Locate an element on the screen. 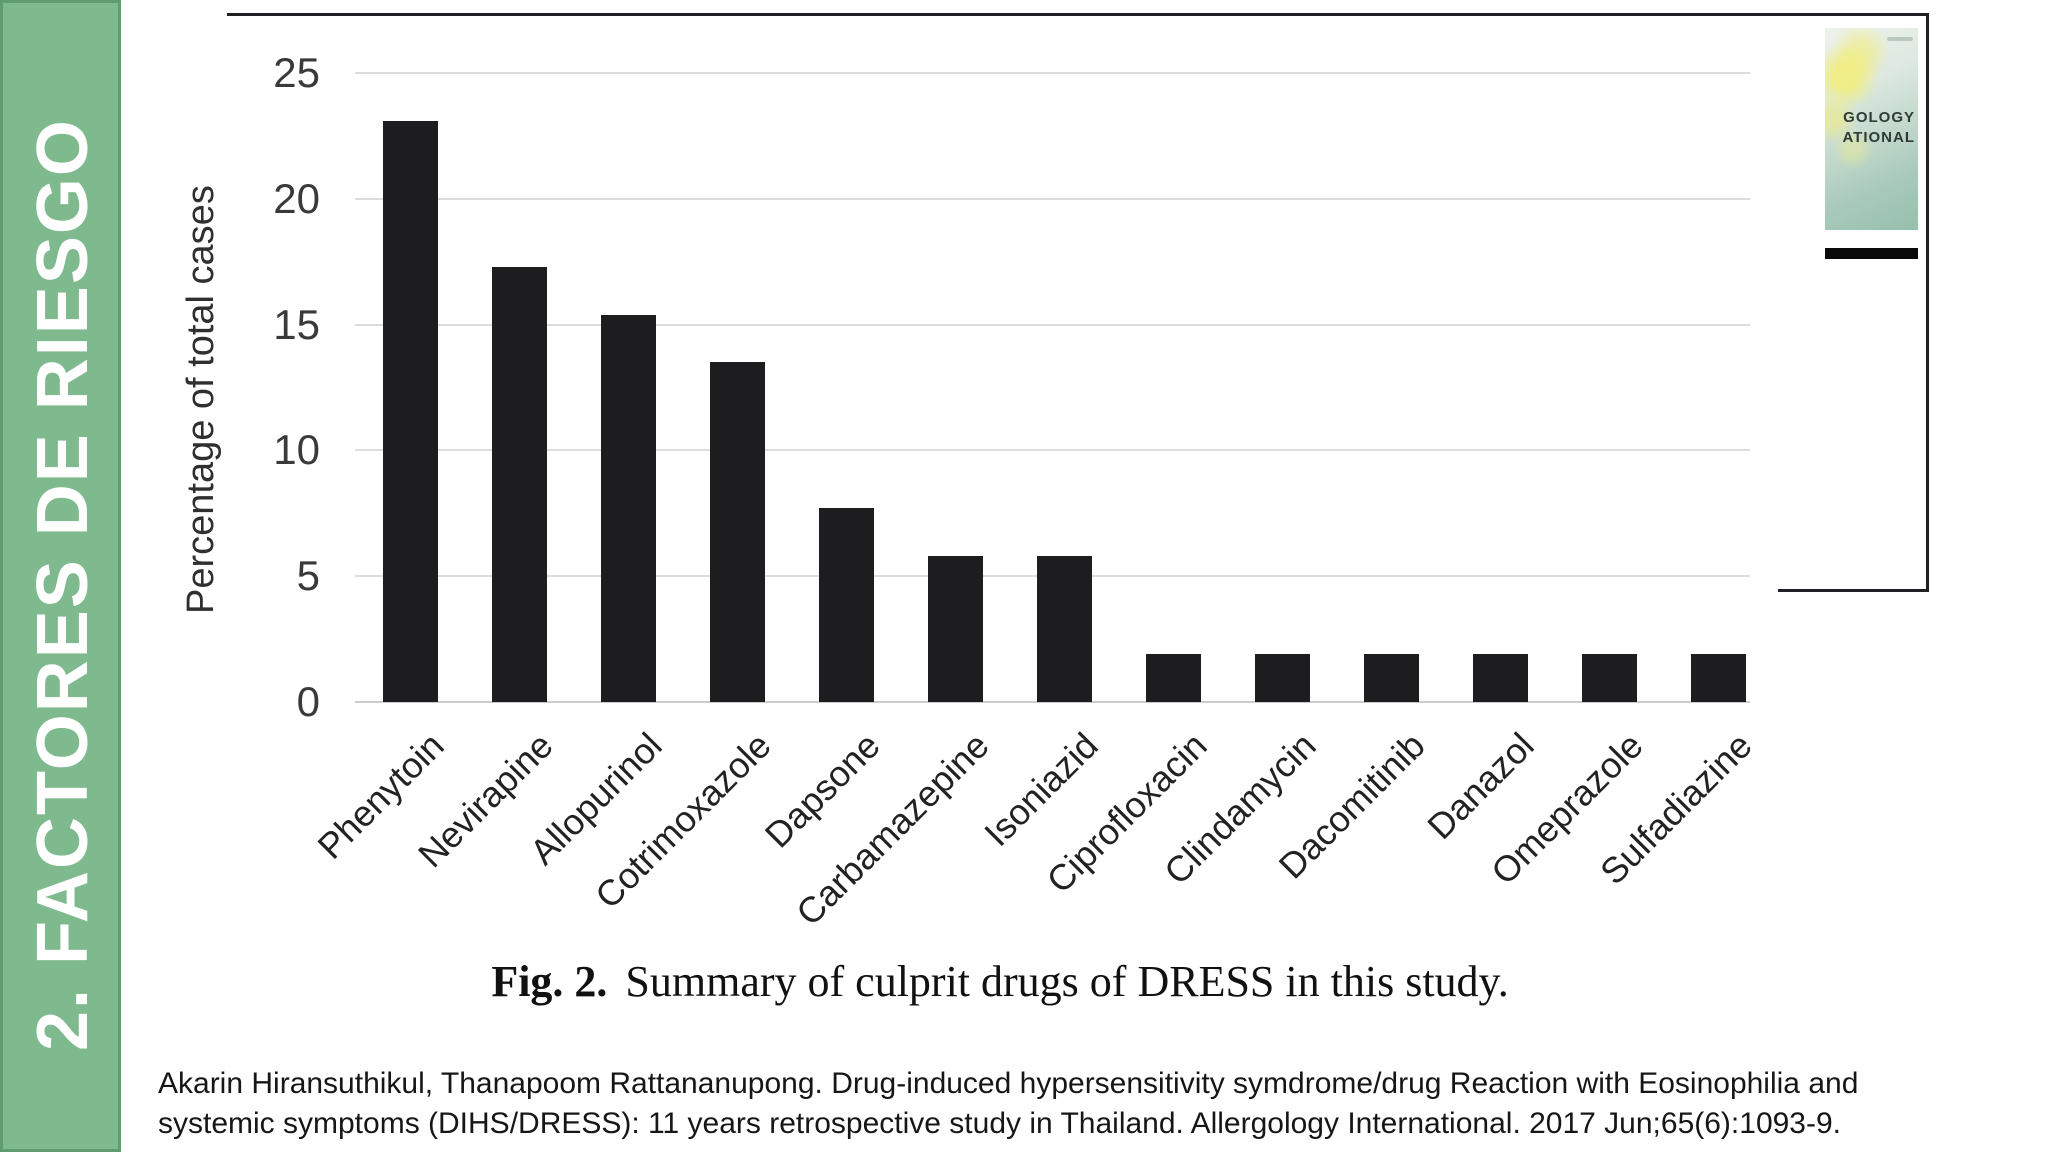 The width and height of the screenshot is (2048, 1152). bar-ciprofloxacin is located at coordinates (1173, 678).